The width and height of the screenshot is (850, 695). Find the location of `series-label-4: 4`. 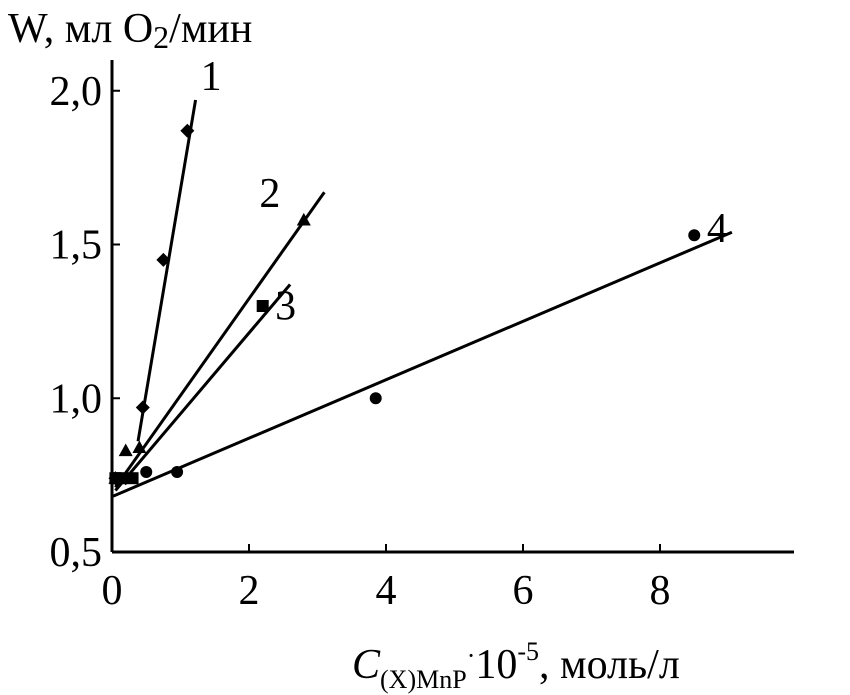

series-label-4: 4 is located at coordinates (717, 229).